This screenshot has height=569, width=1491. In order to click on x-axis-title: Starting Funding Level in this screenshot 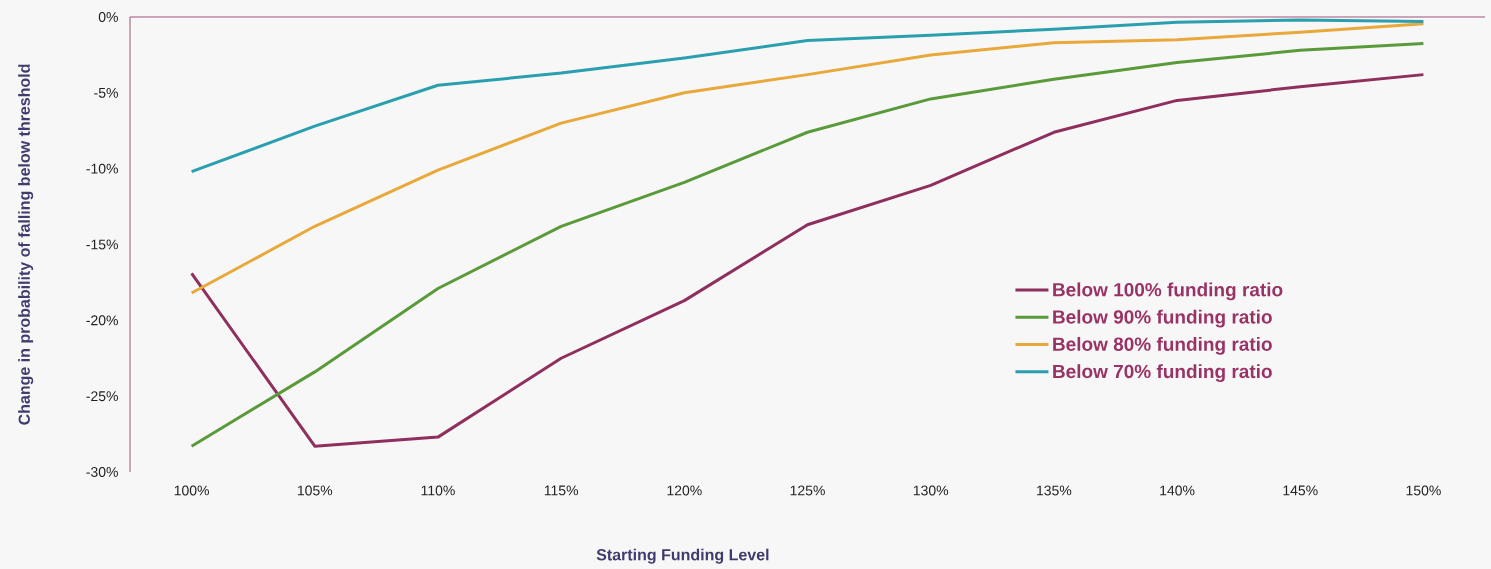, I will do `click(682, 556)`.